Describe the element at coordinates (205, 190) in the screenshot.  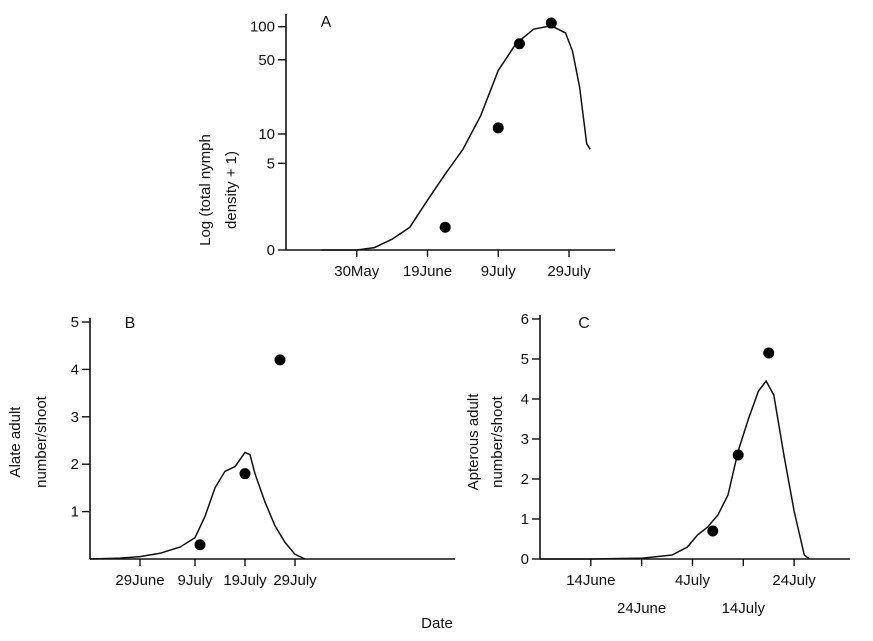
I see `y-axis-title-line: Log (total nymph` at that location.